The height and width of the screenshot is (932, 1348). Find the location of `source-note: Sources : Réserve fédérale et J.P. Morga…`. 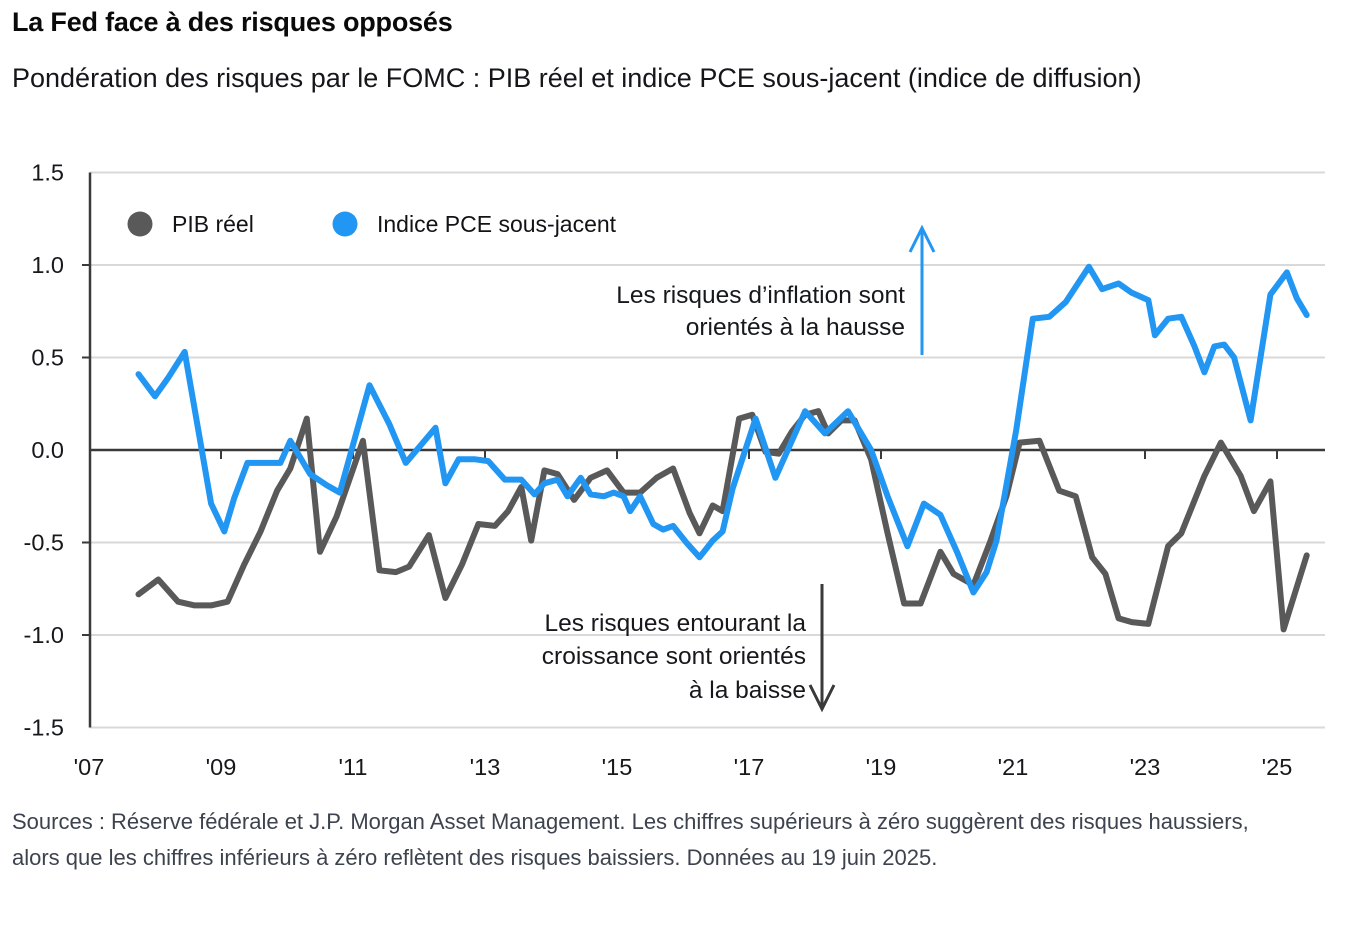

source-note: Sources : Réserve fédérale et J.P. Morga… is located at coordinates (630, 839).